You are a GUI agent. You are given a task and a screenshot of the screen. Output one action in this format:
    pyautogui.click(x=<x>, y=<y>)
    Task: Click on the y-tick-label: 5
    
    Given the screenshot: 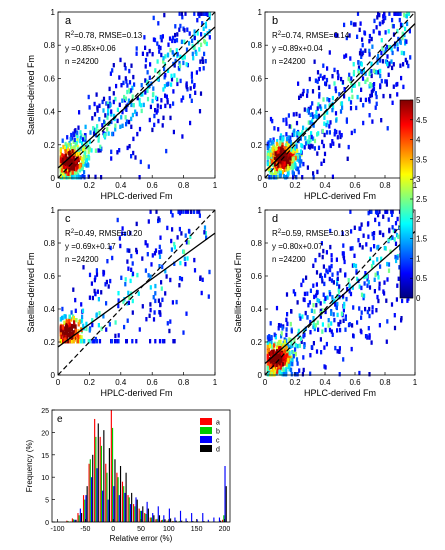 What is the action you would take?
    pyautogui.click(x=47, y=501)
    